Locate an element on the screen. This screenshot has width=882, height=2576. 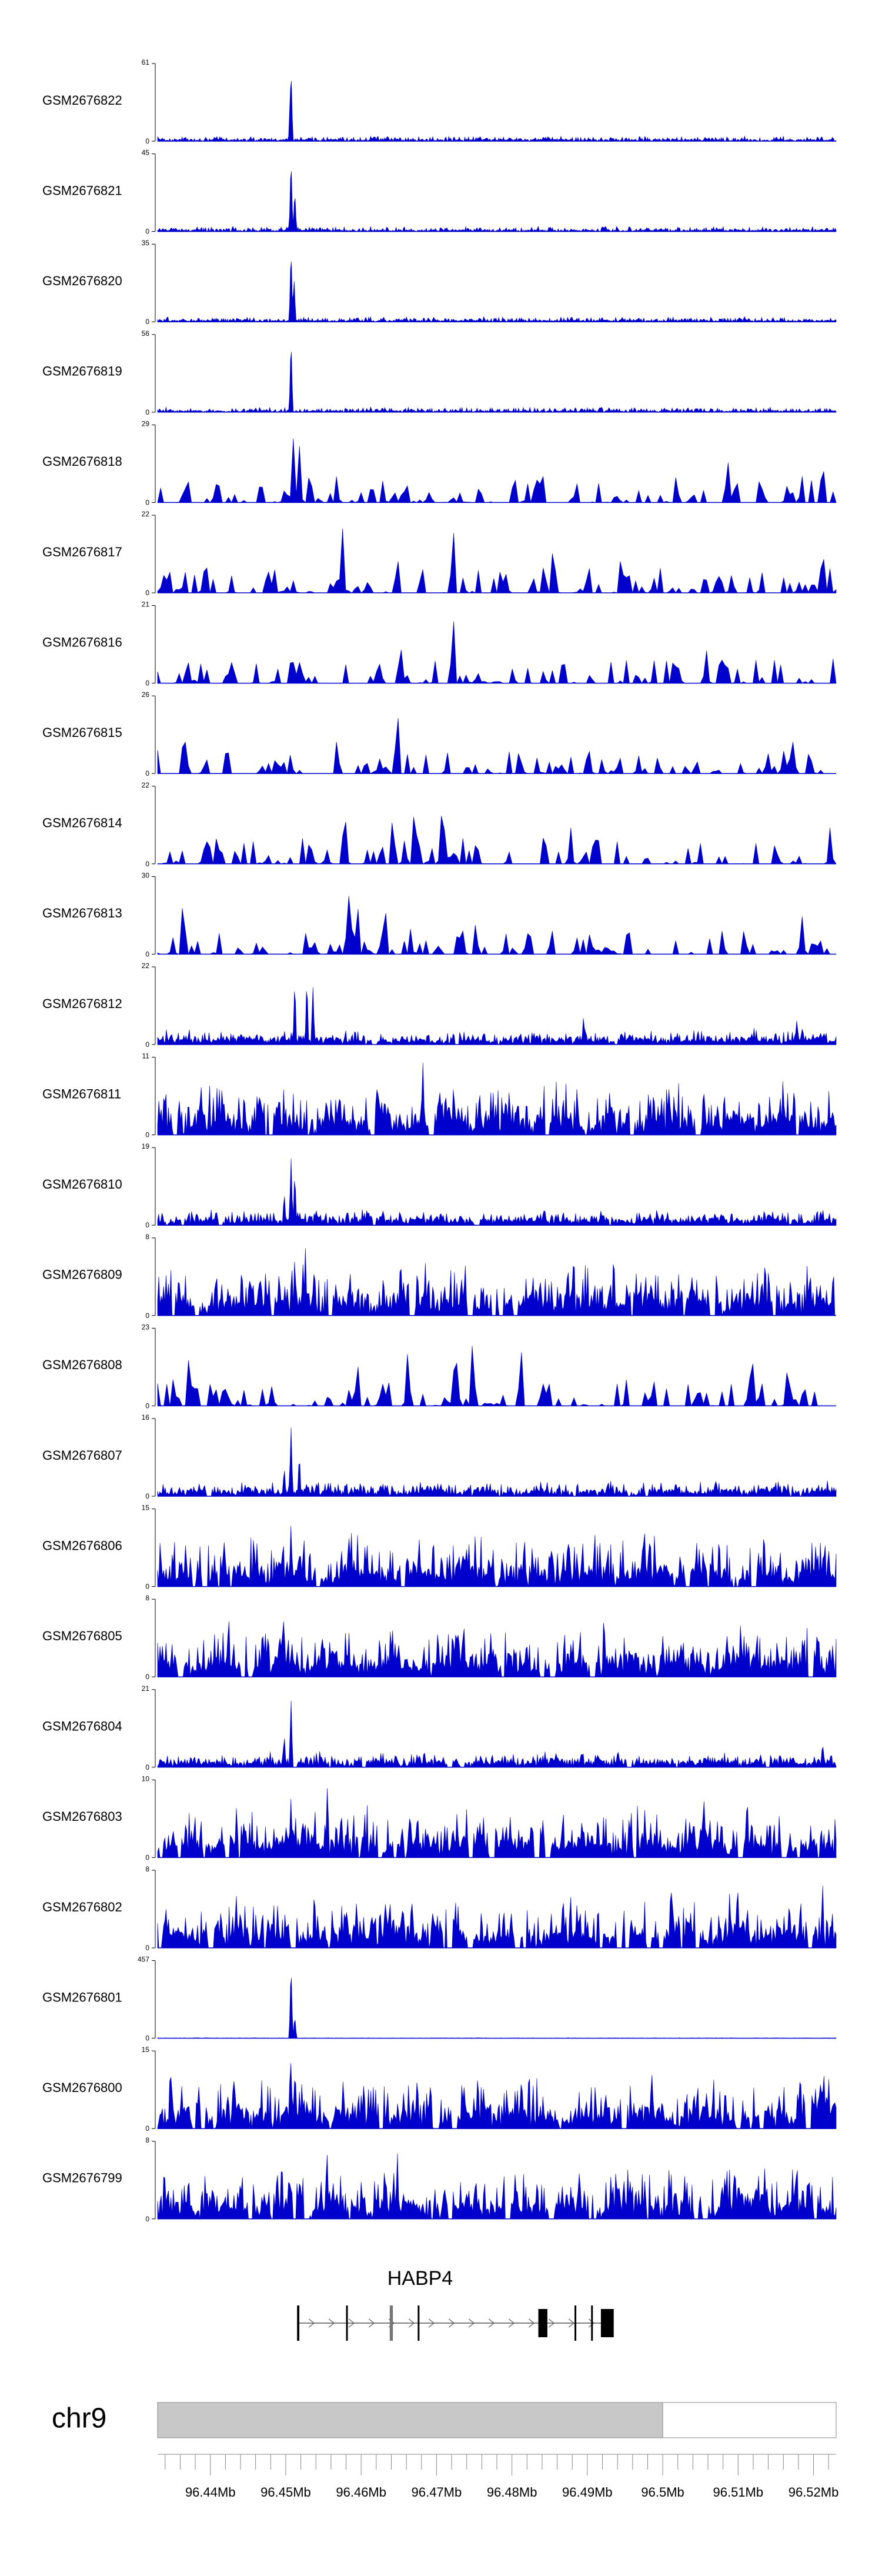
track-gsm2676802: GSM2676802 8 0 is located at coordinates (439, 1908).